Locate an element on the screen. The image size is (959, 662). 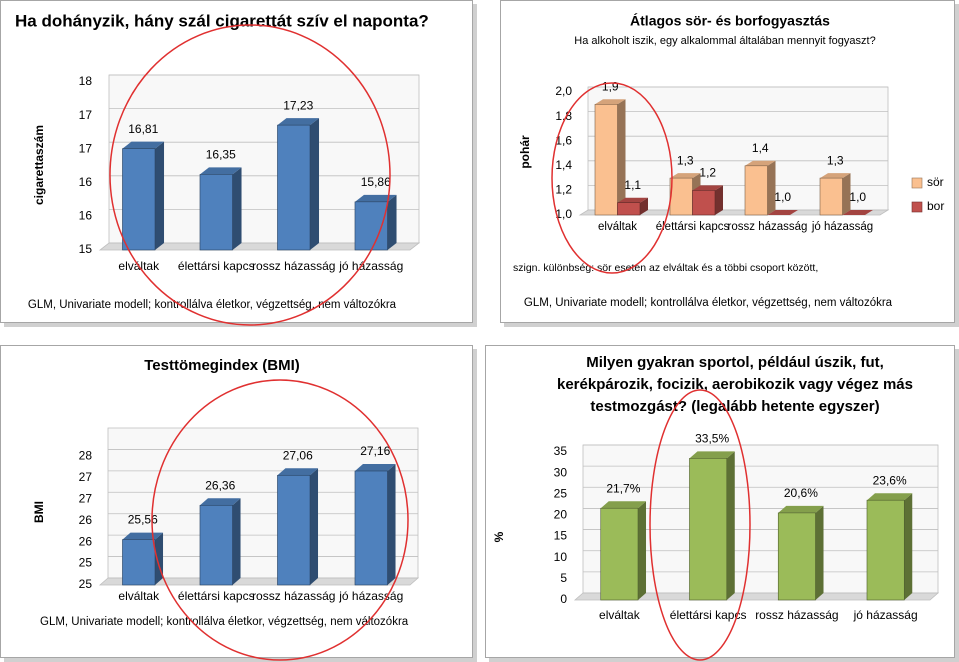
value-label: 23,6% is located at coordinates (890, 480).